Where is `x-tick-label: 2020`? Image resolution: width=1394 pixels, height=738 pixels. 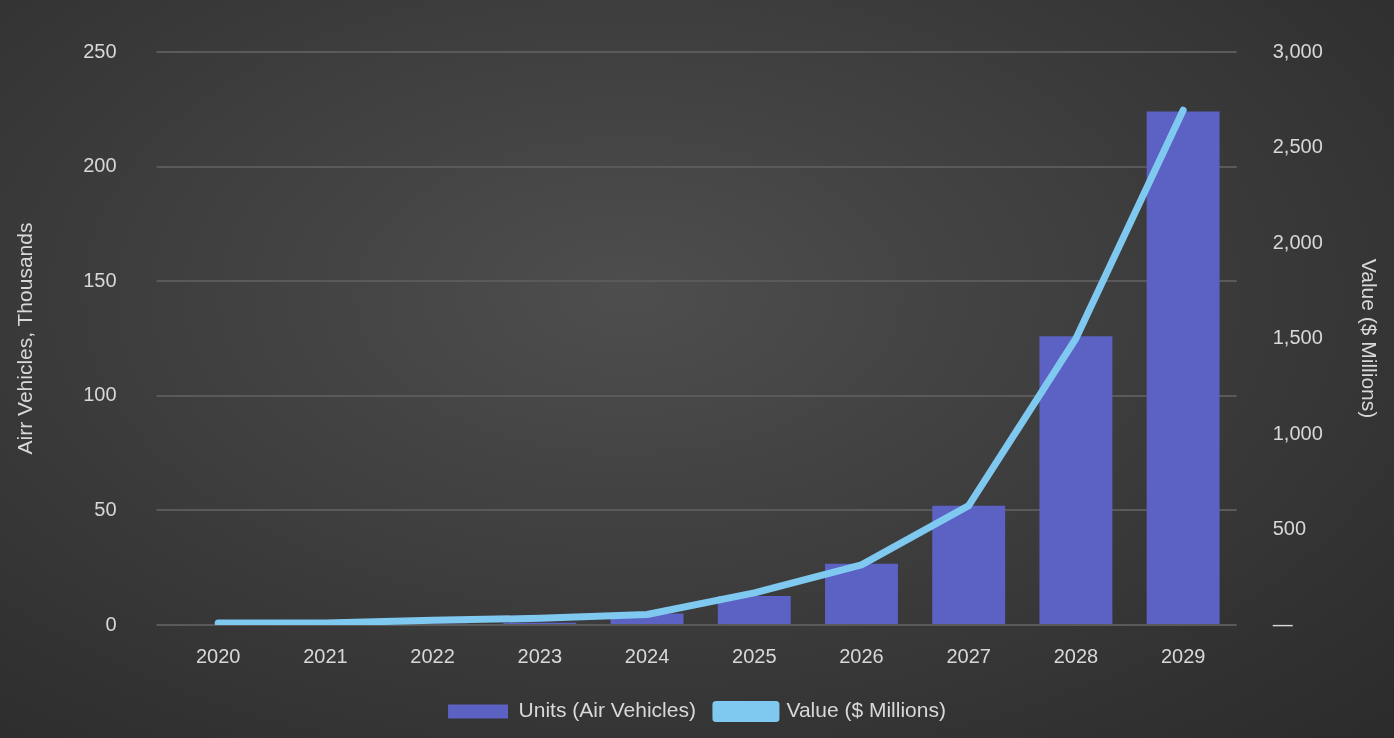
x-tick-label: 2020 is located at coordinates (218, 655).